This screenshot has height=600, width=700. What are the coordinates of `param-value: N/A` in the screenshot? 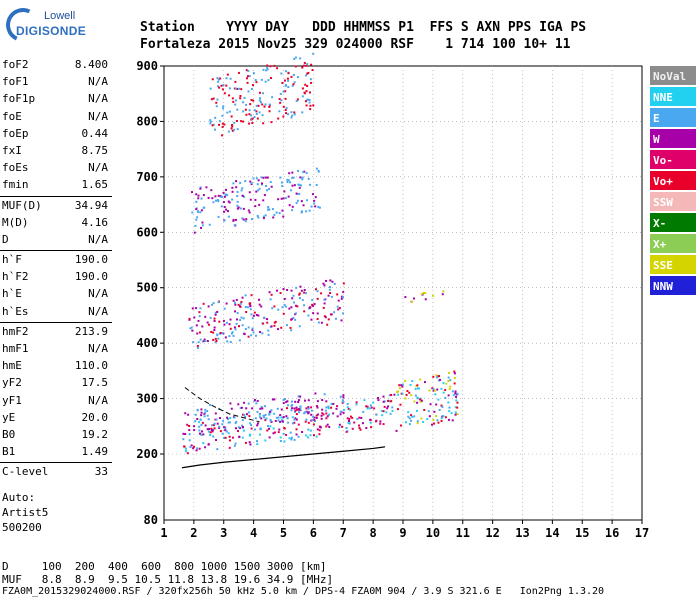 It's located at (98, 311).